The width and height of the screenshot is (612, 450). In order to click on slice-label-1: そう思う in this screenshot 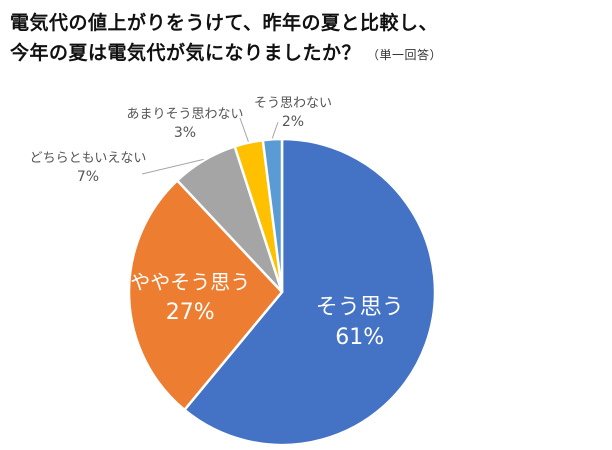, I will do `click(360, 307)`.